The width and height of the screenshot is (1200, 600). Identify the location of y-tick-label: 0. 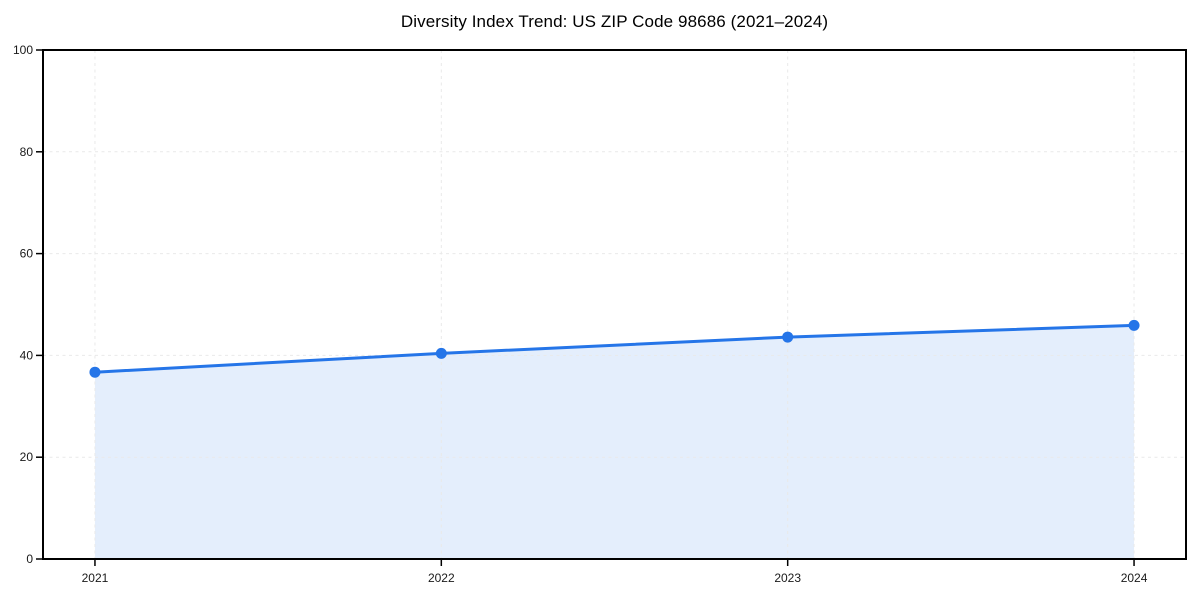
(29, 559).